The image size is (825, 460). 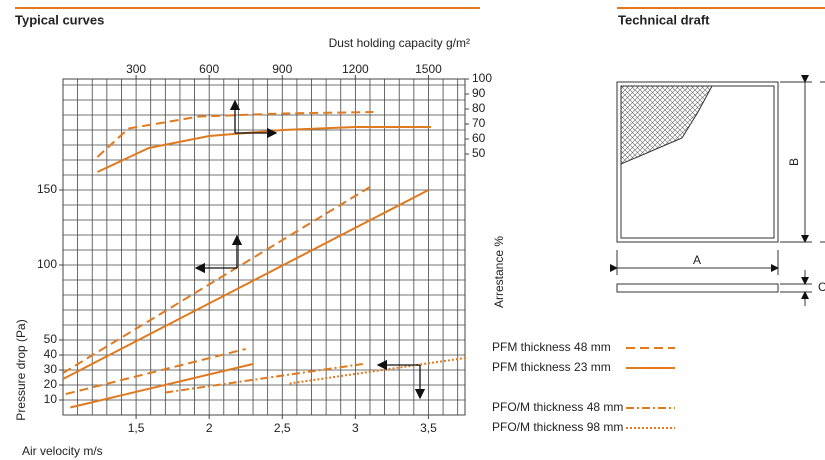 I want to click on legend-label: PFO/M thickness 48 mm, so click(x=557, y=407).